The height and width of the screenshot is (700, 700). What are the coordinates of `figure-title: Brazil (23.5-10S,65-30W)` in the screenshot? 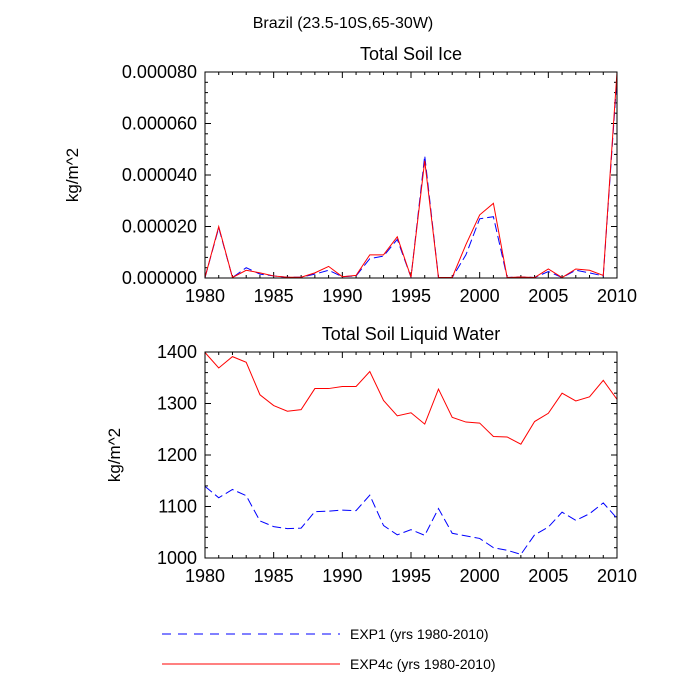 It's located at (343, 23).